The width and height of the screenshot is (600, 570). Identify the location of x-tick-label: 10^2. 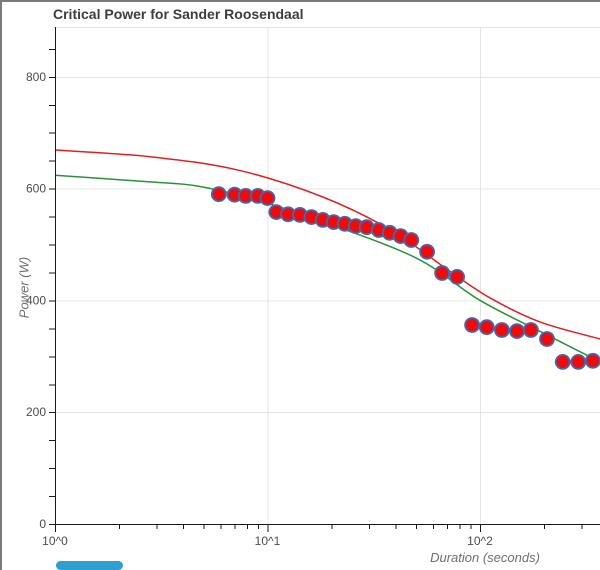
(480, 541).